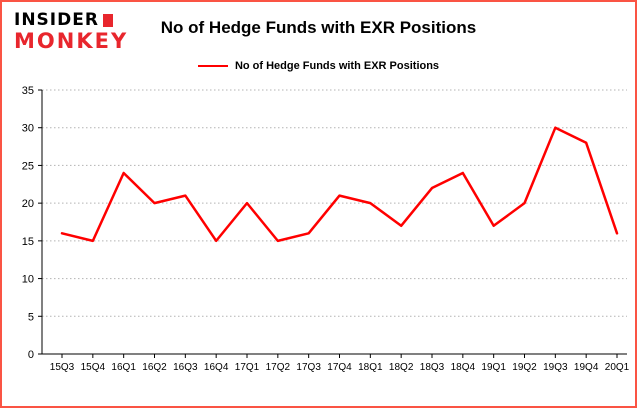 The image size is (637, 408). I want to click on chart-legend: No of Hedge Funds with EXR Positions, so click(318, 66).